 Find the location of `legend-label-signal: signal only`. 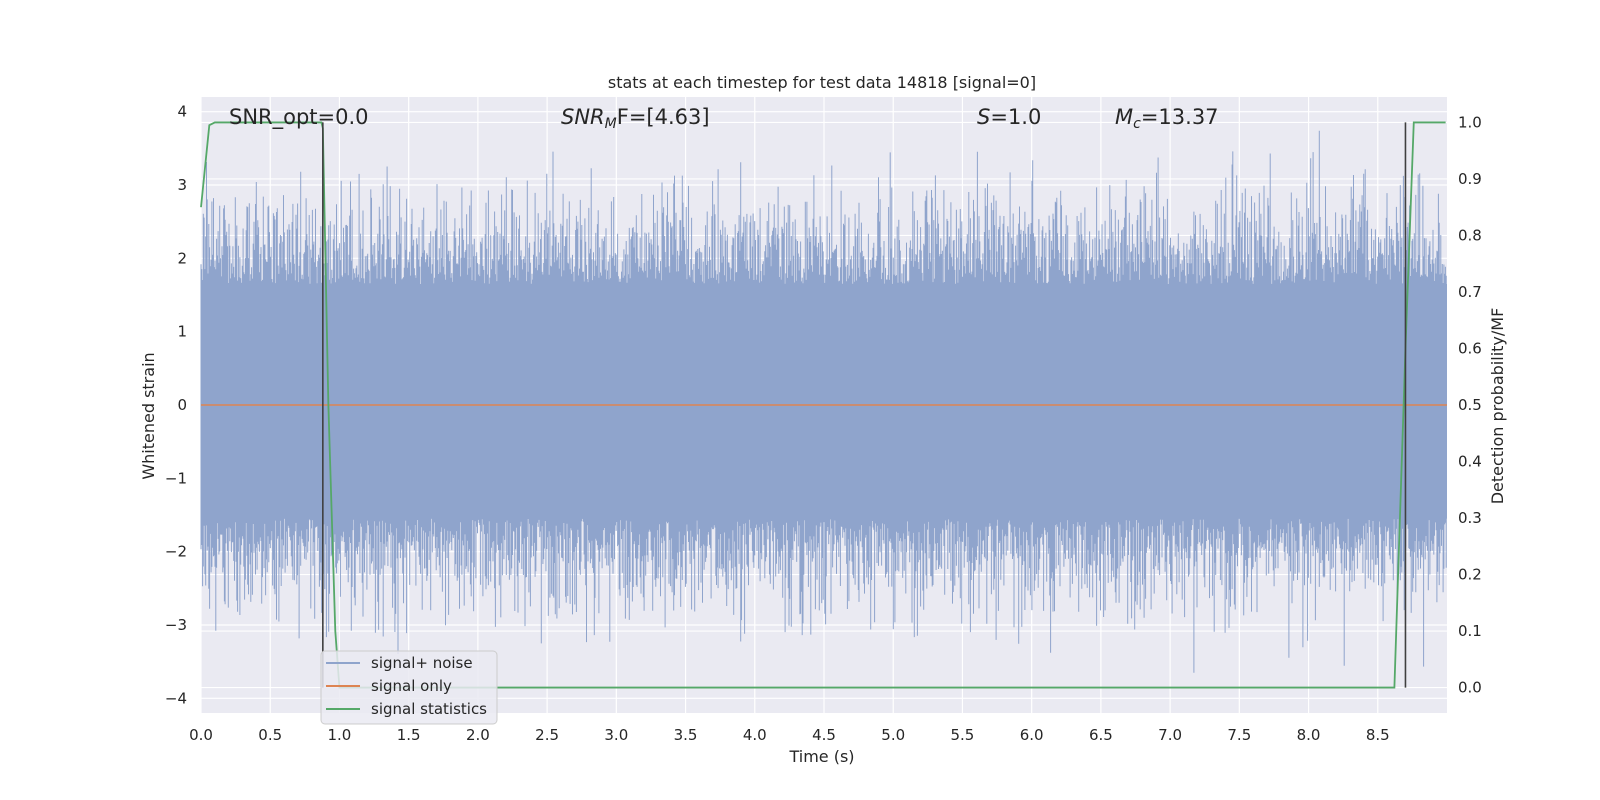

legend-label-signal: signal only is located at coordinates (411, 686).